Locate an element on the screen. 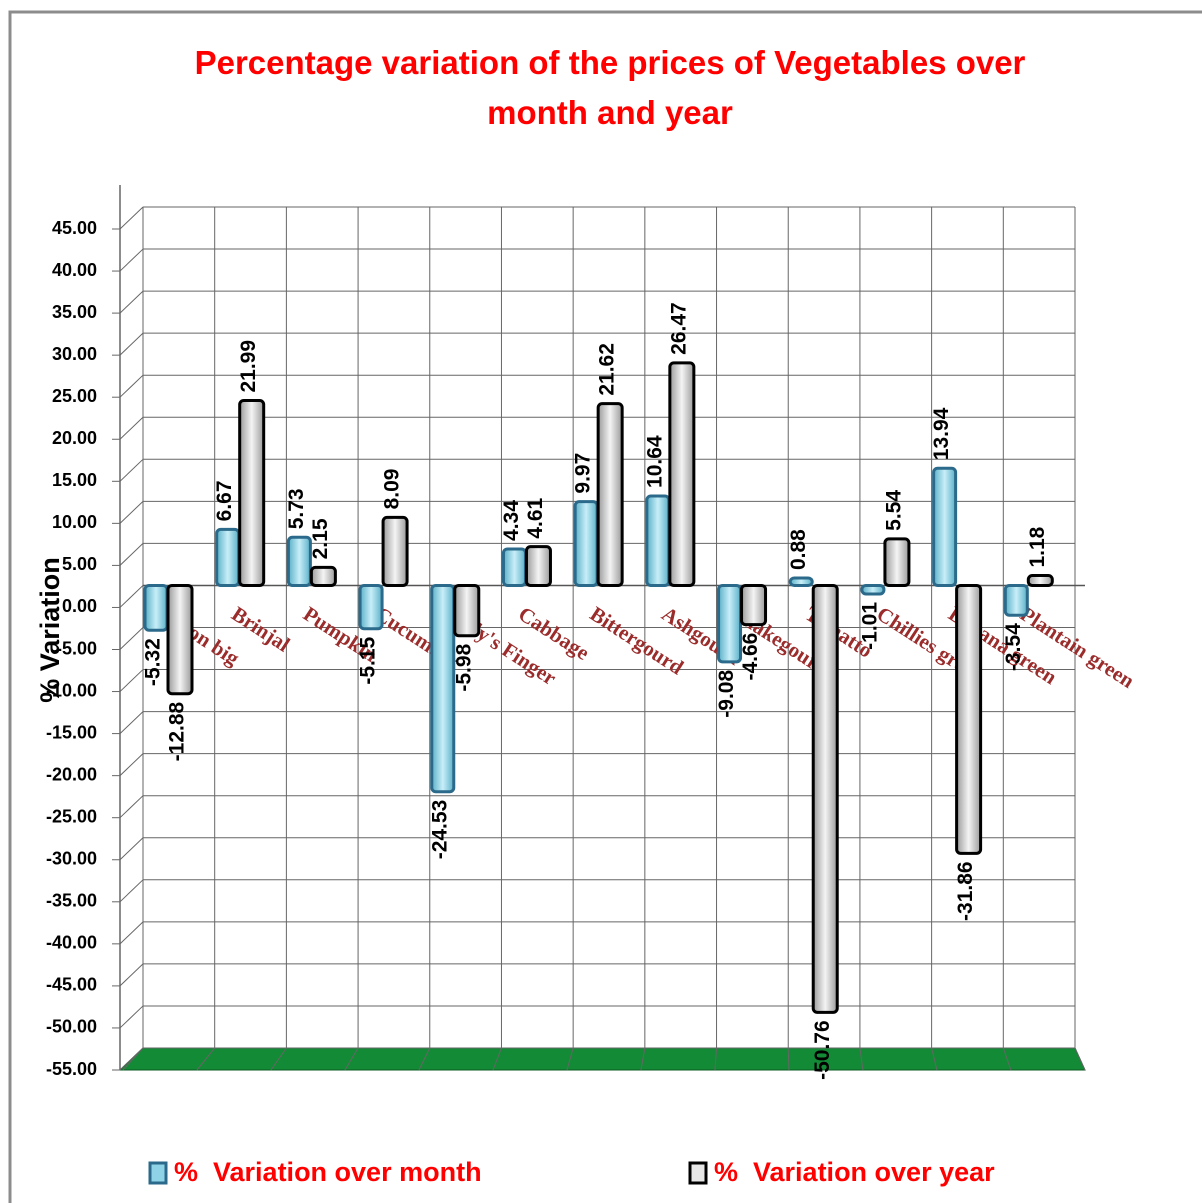  data-label: 1.18 is located at coordinates (1037, 546).